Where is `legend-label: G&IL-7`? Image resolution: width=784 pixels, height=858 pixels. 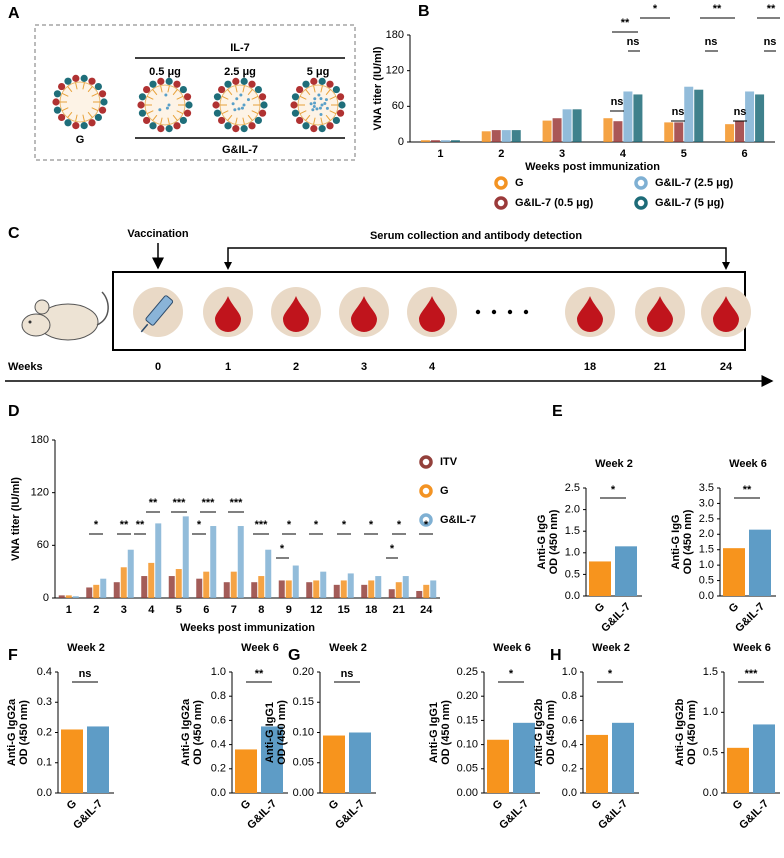 legend-label: G&IL-7 is located at coordinates (458, 520).